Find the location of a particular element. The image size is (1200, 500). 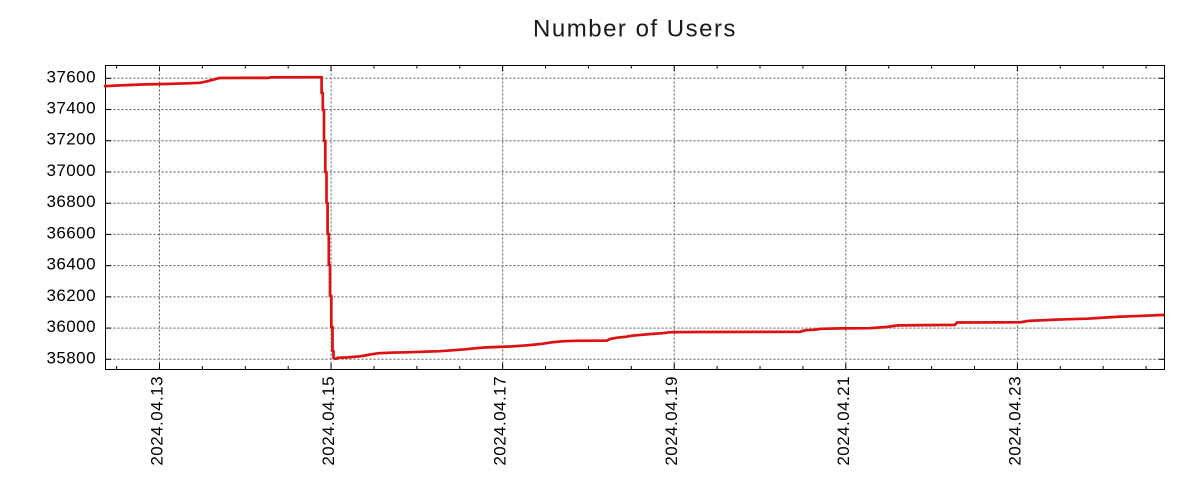

svg-text: 35800 is located at coordinates (71, 357).